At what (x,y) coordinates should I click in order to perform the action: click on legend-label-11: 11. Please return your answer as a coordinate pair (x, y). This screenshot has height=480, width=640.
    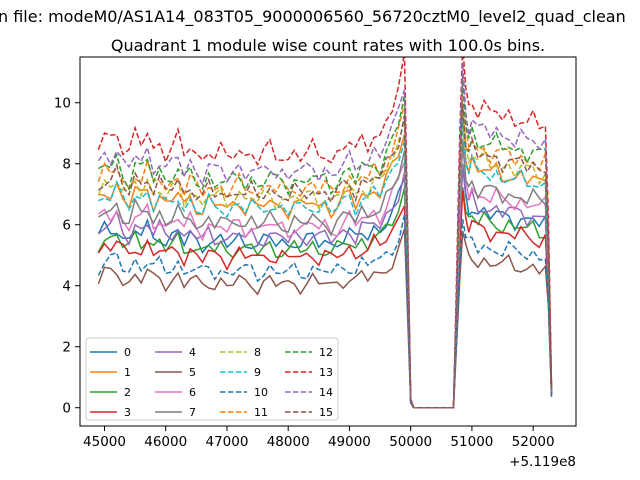
    Looking at the image, I should click on (261, 412).